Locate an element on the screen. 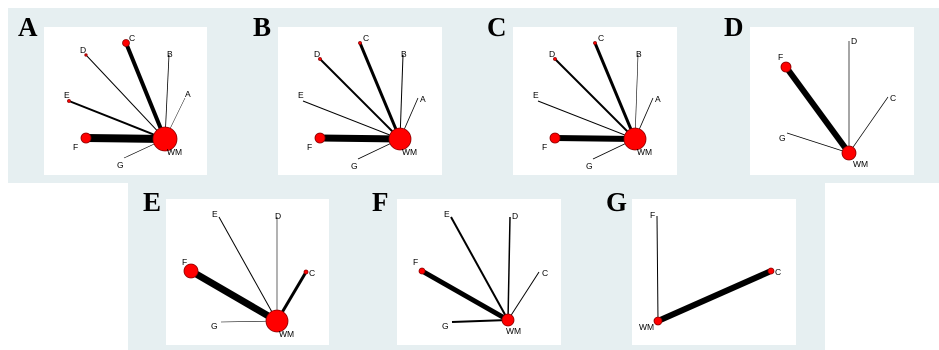 The image size is (939, 350). network-nodes: WM F G E D C is located at coordinates (248, 274).